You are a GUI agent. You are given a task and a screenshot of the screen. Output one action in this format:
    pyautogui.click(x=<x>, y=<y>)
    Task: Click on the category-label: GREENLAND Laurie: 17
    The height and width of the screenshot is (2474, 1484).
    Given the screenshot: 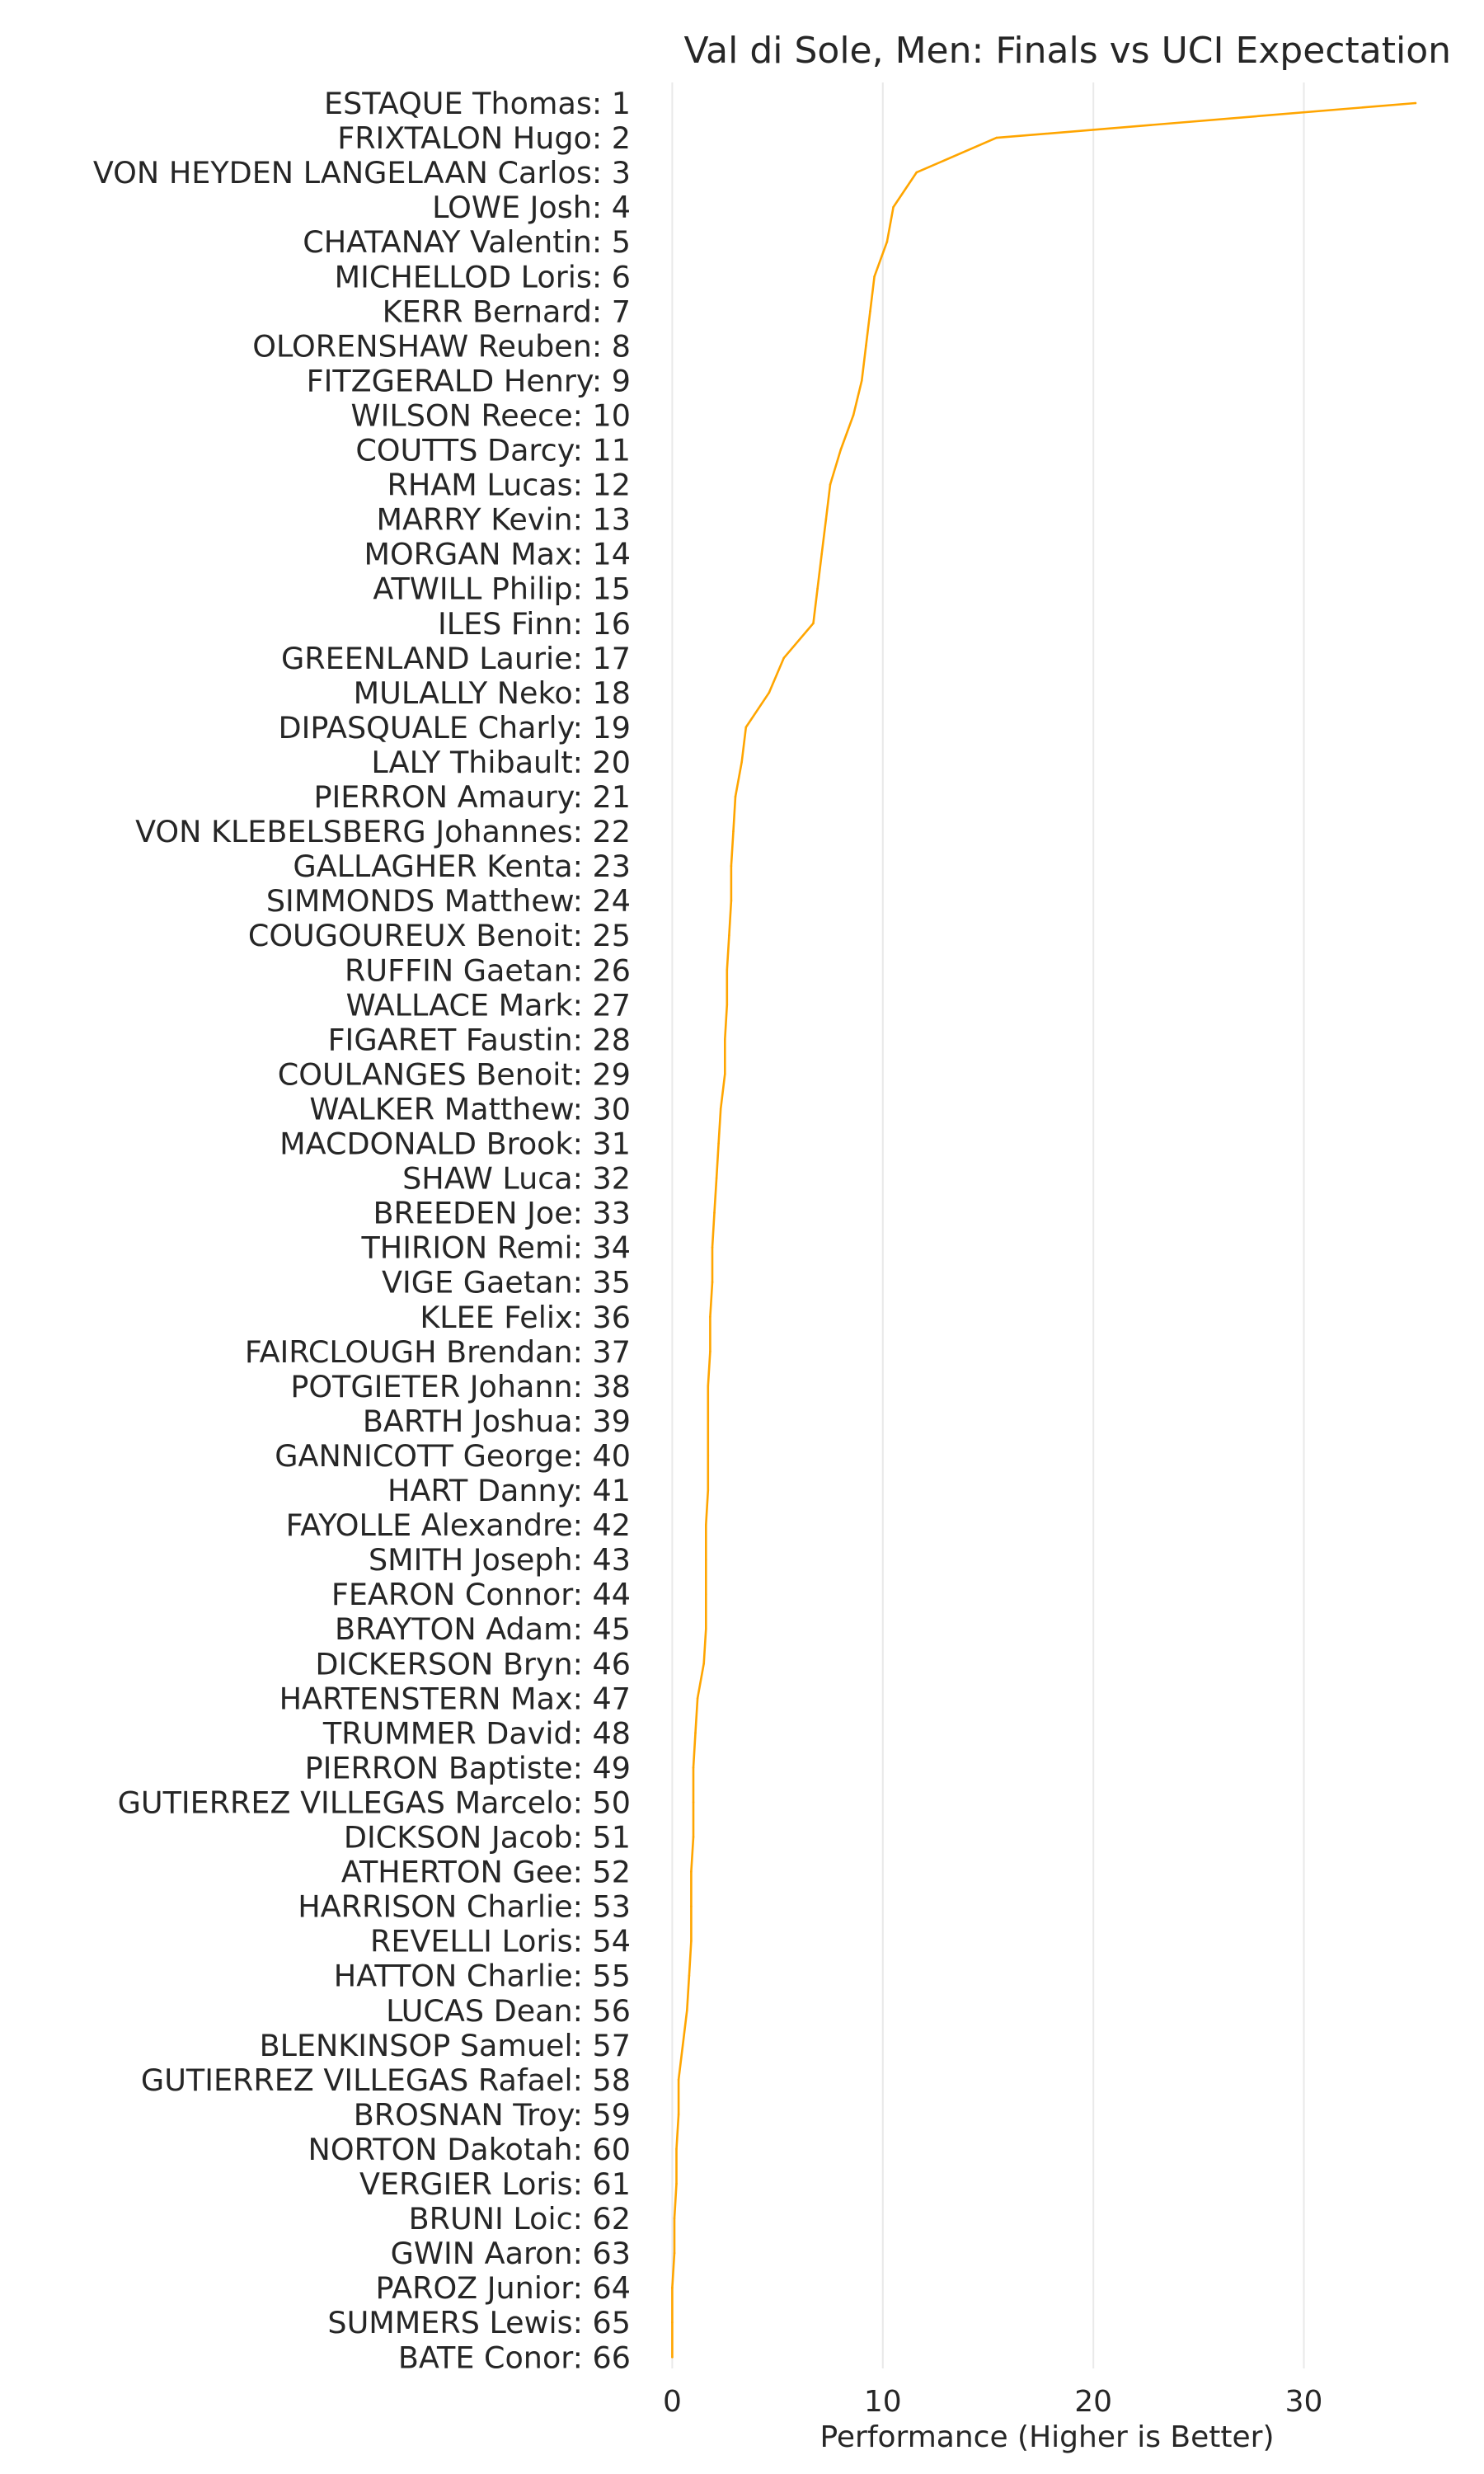 What is the action you would take?
    pyautogui.click(x=456, y=658)
    